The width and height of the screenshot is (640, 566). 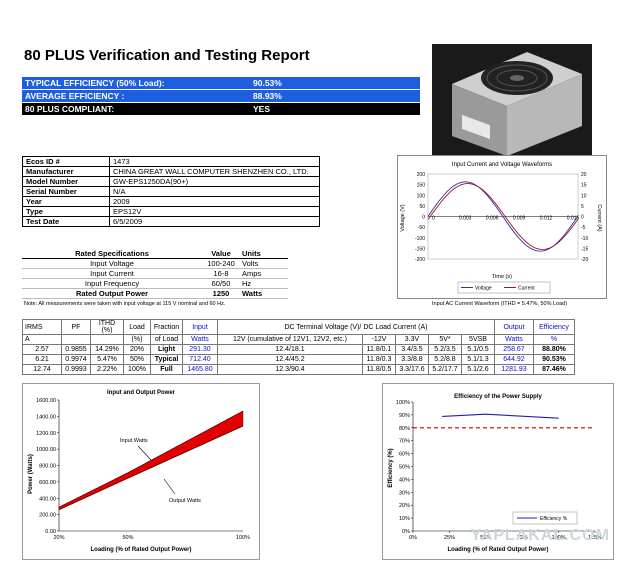 I want to click on waveform-ytick: -50, so click(x=421, y=228).